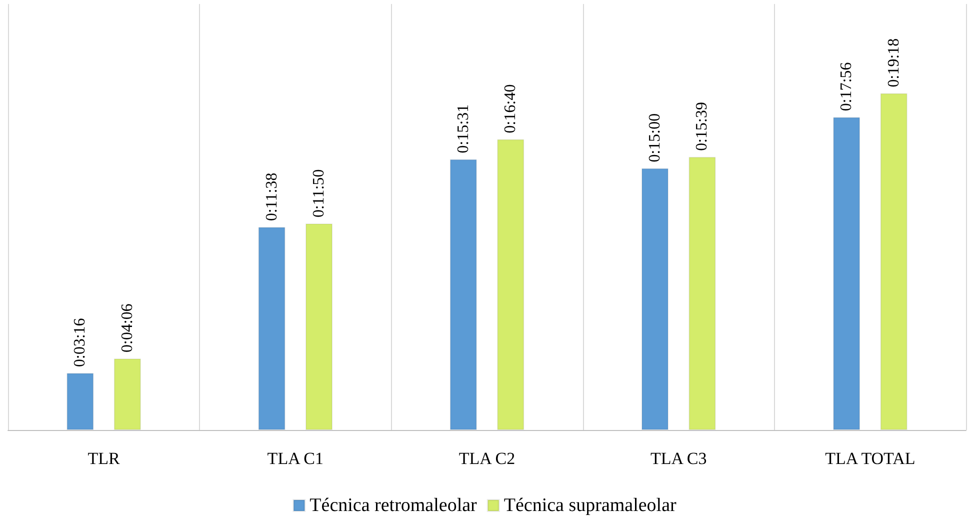 The image size is (969, 524). Describe the element at coordinates (104, 458) in the screenshot. I see `x-tick-label: TLR` at that location.